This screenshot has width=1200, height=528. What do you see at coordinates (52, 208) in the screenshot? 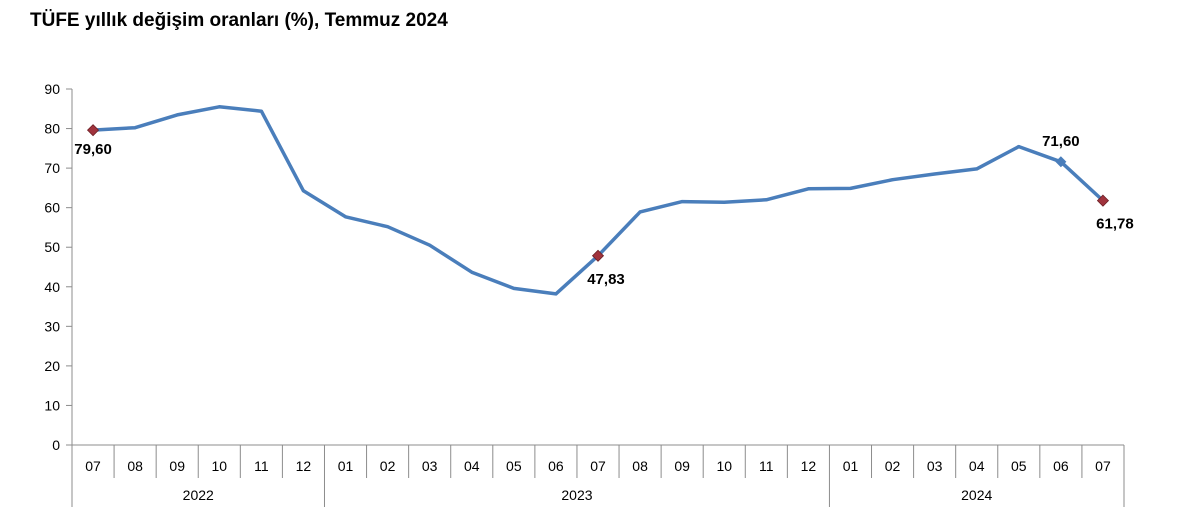
I see `y-tick-label: 60` at bounding box center [52, 208].